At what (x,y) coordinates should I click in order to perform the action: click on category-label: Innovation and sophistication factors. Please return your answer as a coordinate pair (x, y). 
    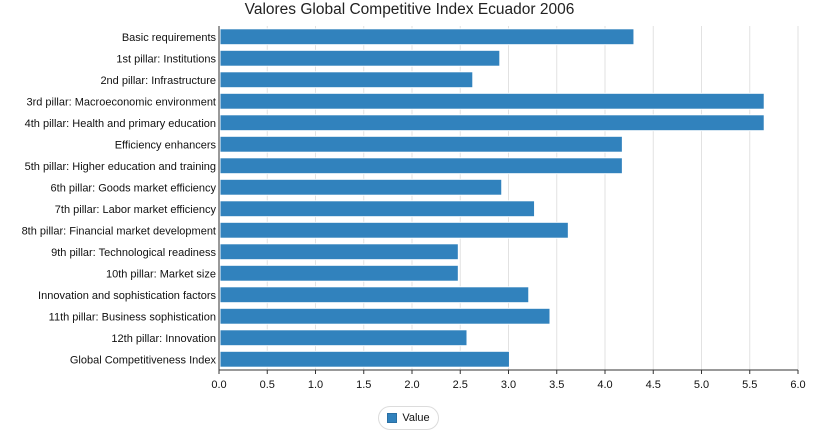
    Looking at the image, I should click on (127, 296).